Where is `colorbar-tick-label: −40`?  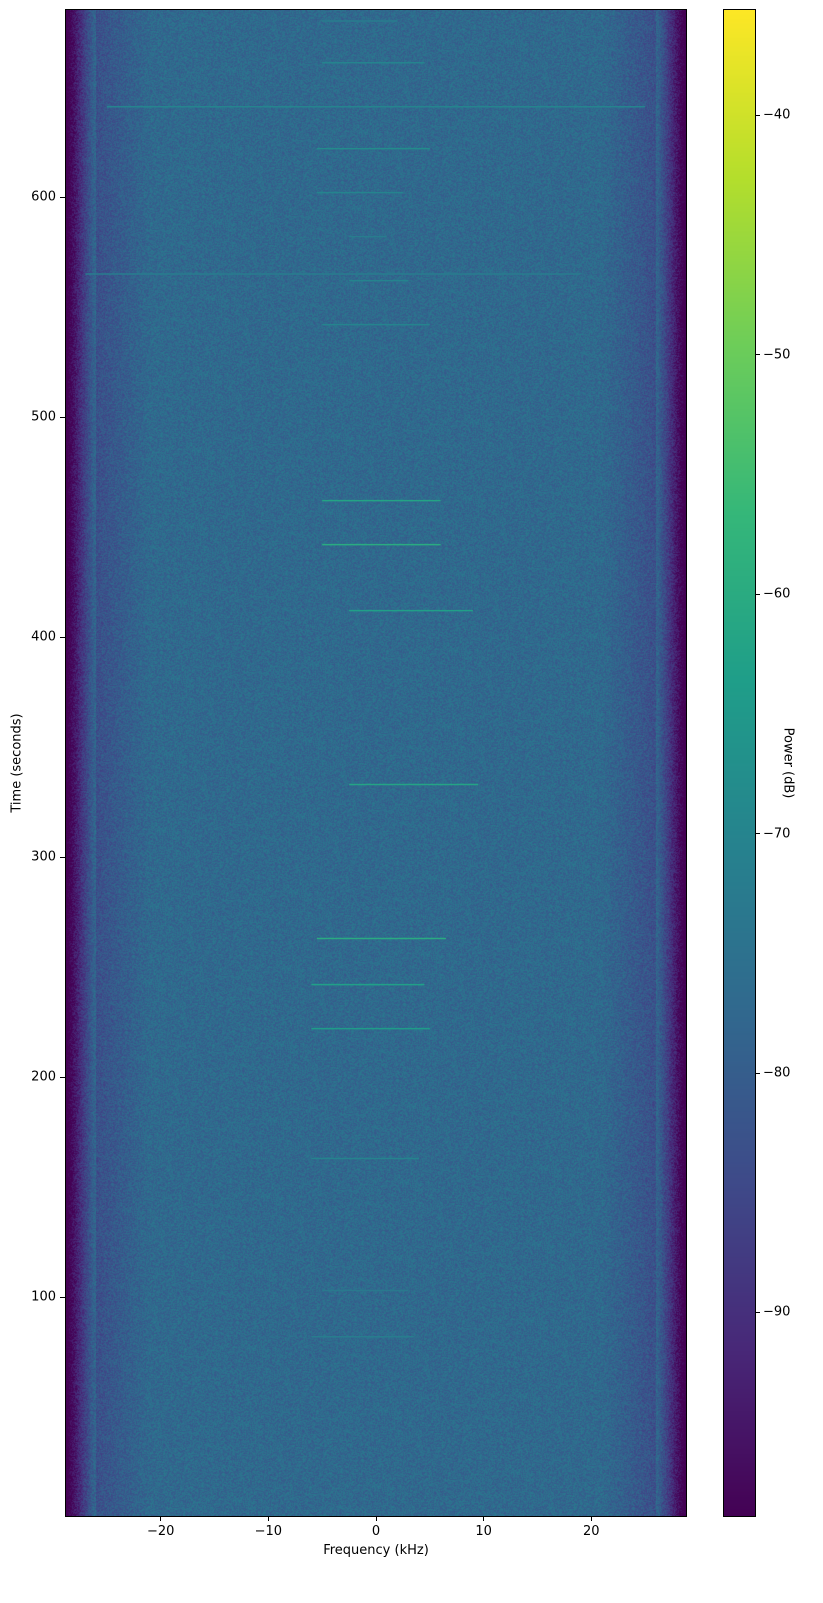 colorbar-tick-label: −40 is located at coordinates (777, 115).